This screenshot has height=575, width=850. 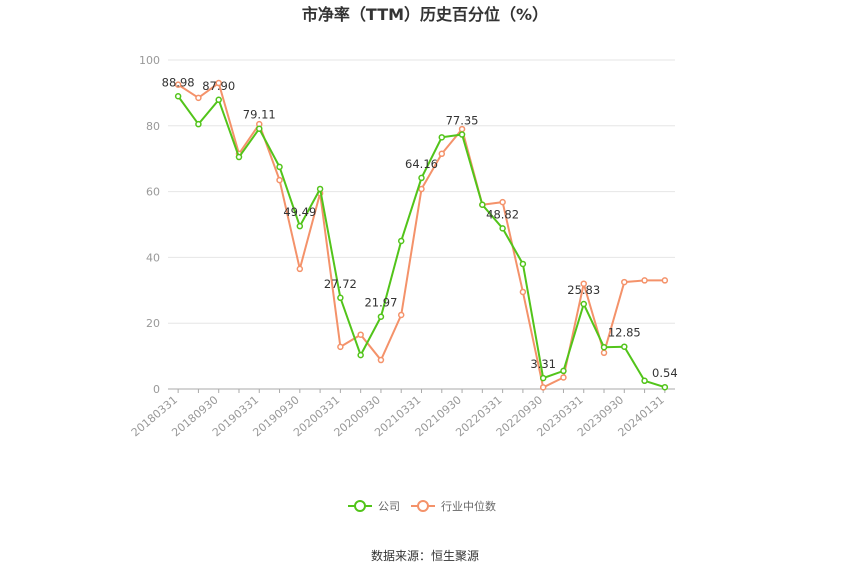 What do you see at coordinates (543, 364) in the screenshot?
I see `data-label: 3.31` at bounding box center [543, 364].